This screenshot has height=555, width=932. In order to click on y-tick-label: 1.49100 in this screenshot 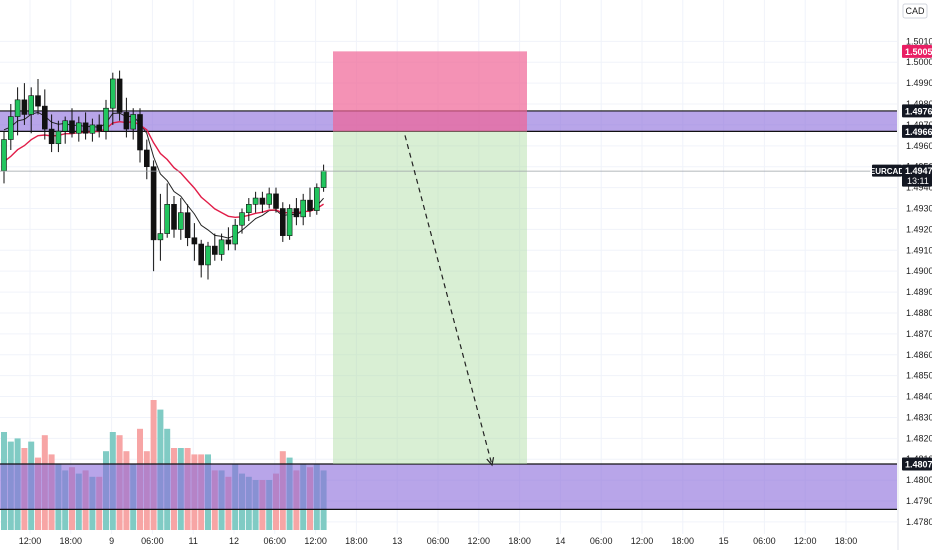, I will do `click(919, 250)`.